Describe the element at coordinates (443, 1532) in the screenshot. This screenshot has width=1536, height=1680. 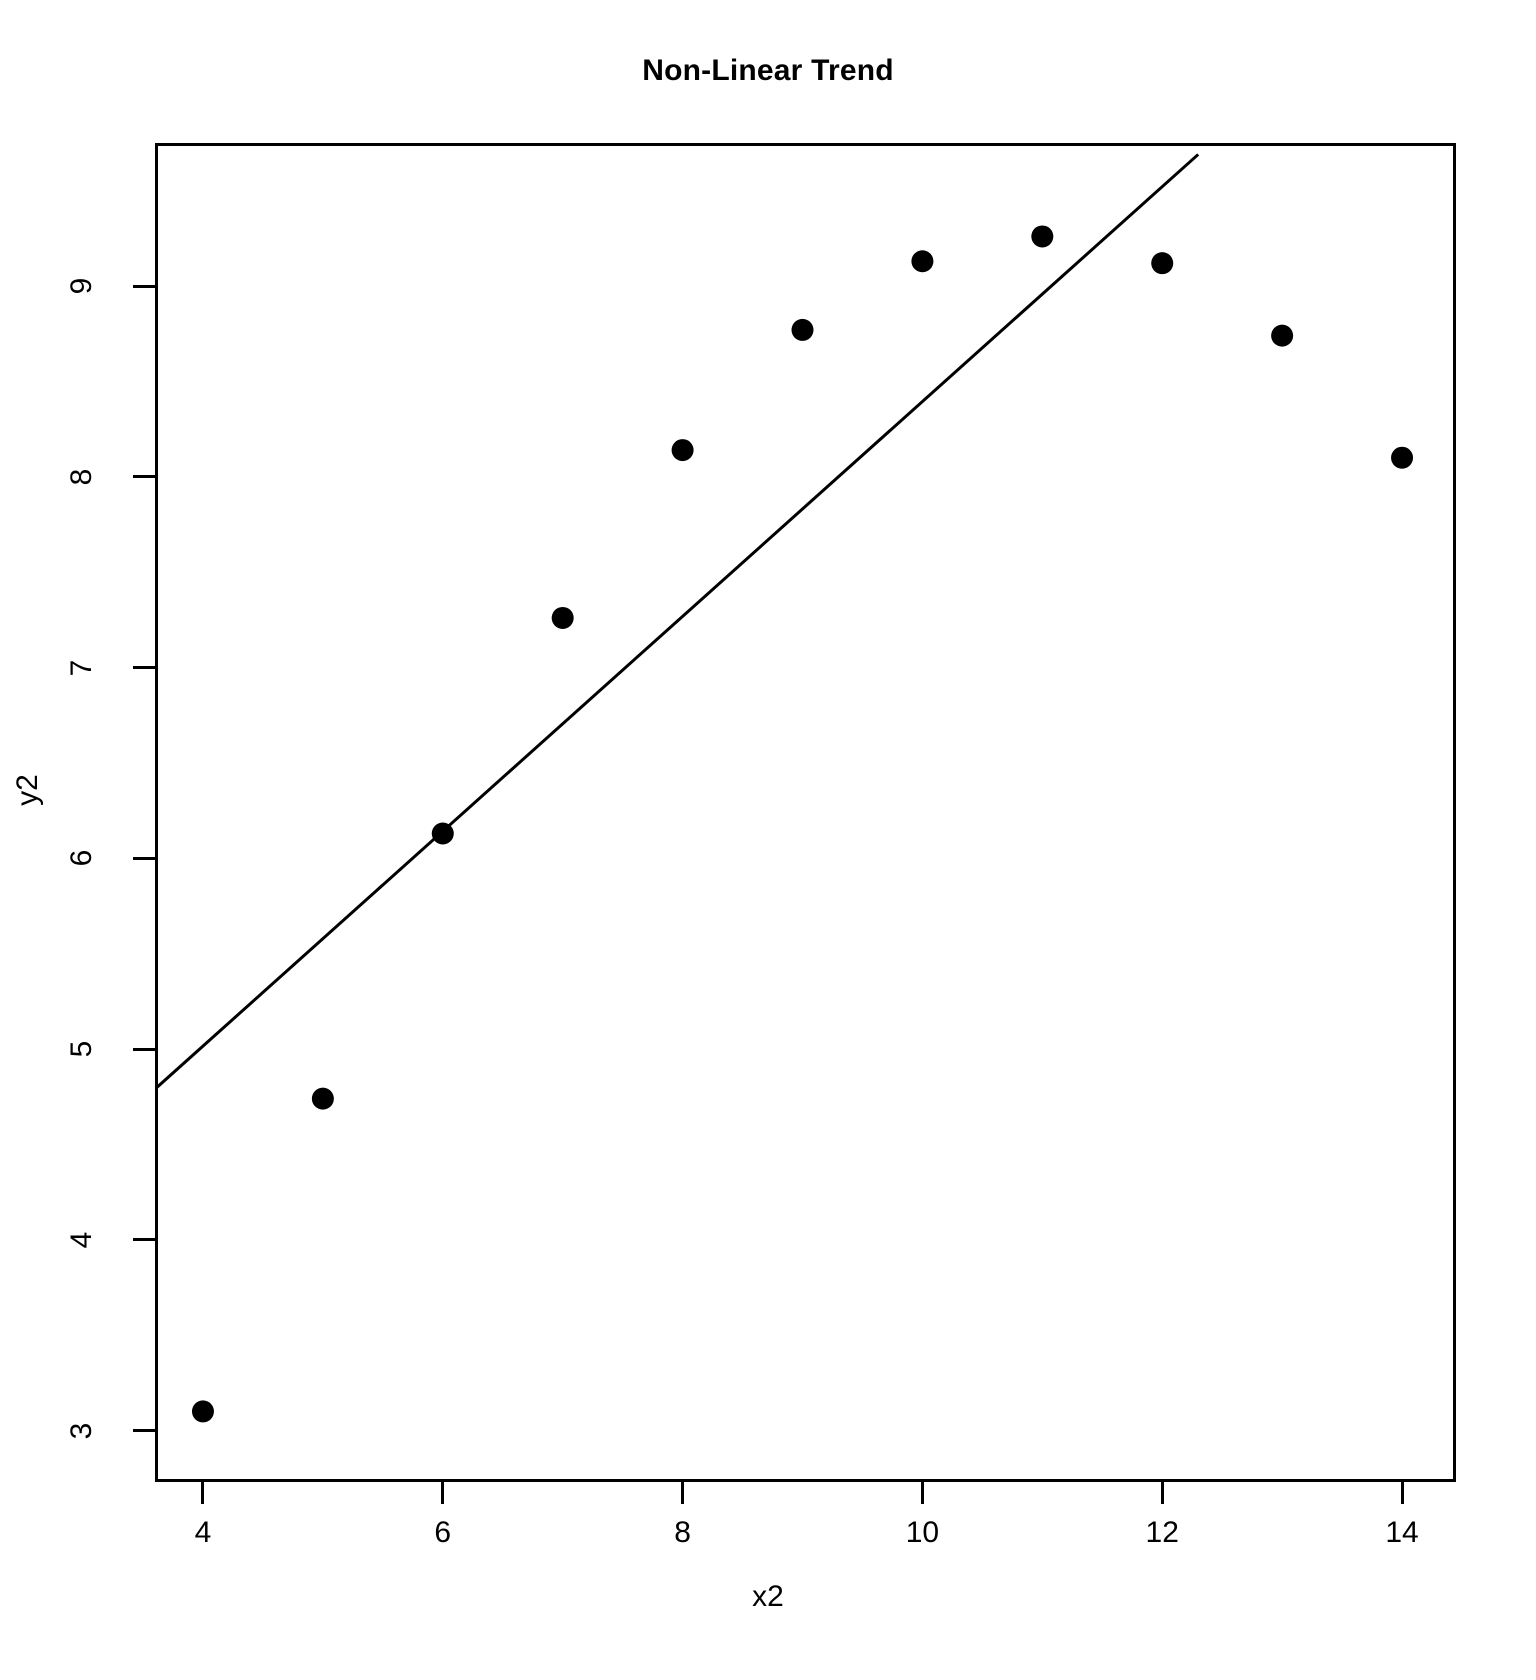
I see `x-tick-label: 6` at that location.